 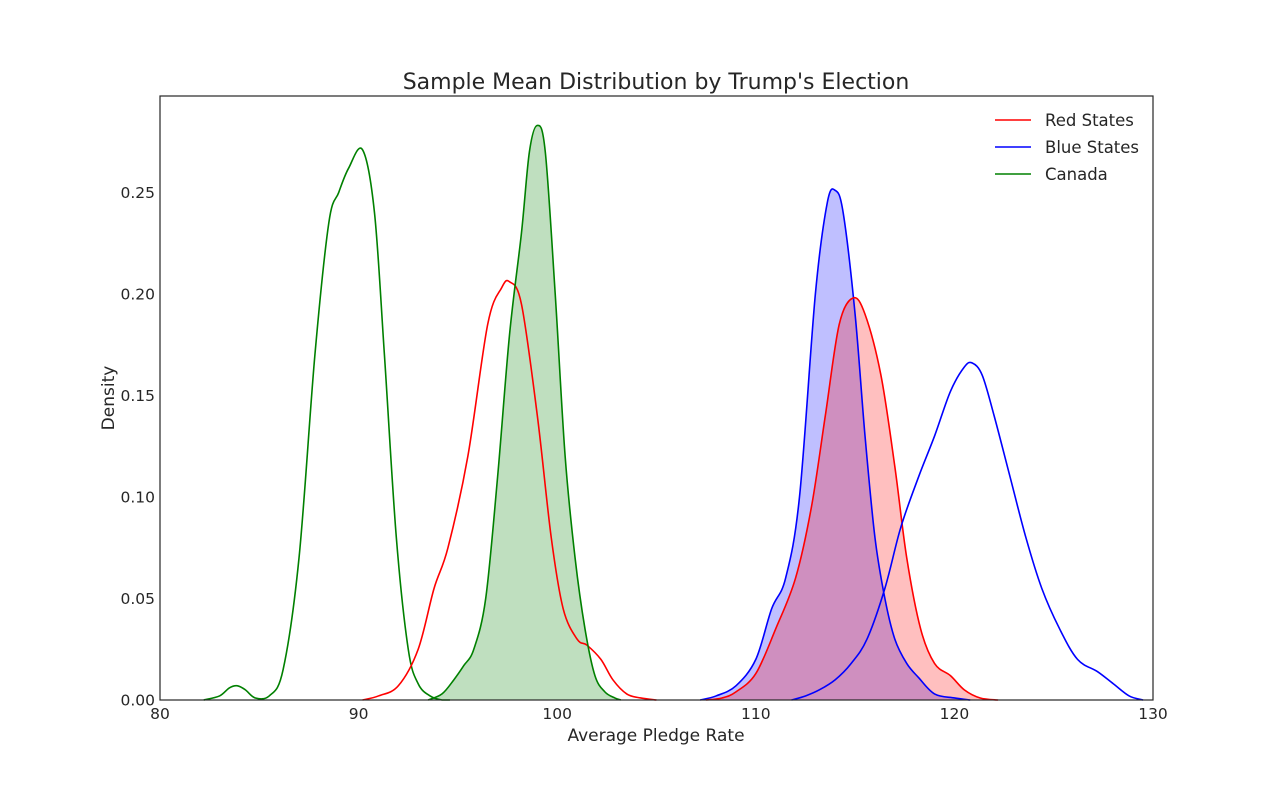 I want to click on y-tick-label-0.15: 0.15, so click(x=137, y=396).